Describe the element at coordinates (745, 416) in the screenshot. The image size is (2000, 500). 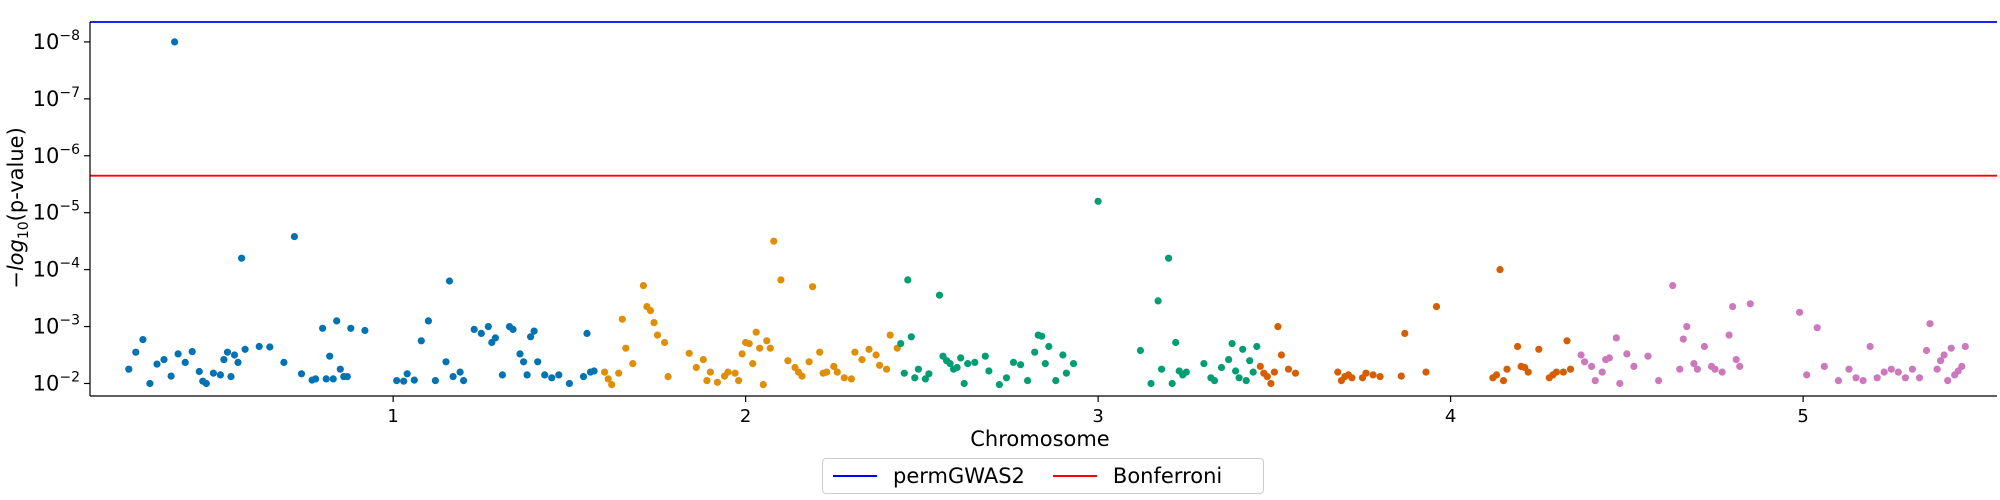
I see `x-tick-label-2: 2` at that location.